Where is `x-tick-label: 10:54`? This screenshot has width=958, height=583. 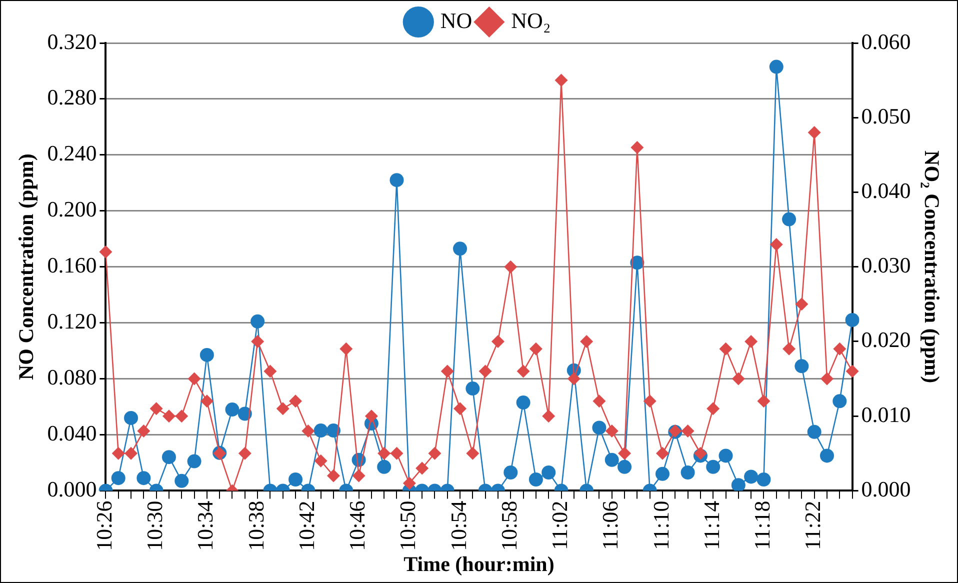 x-tick-label: 10:54 is located at coordinates (458, 525).